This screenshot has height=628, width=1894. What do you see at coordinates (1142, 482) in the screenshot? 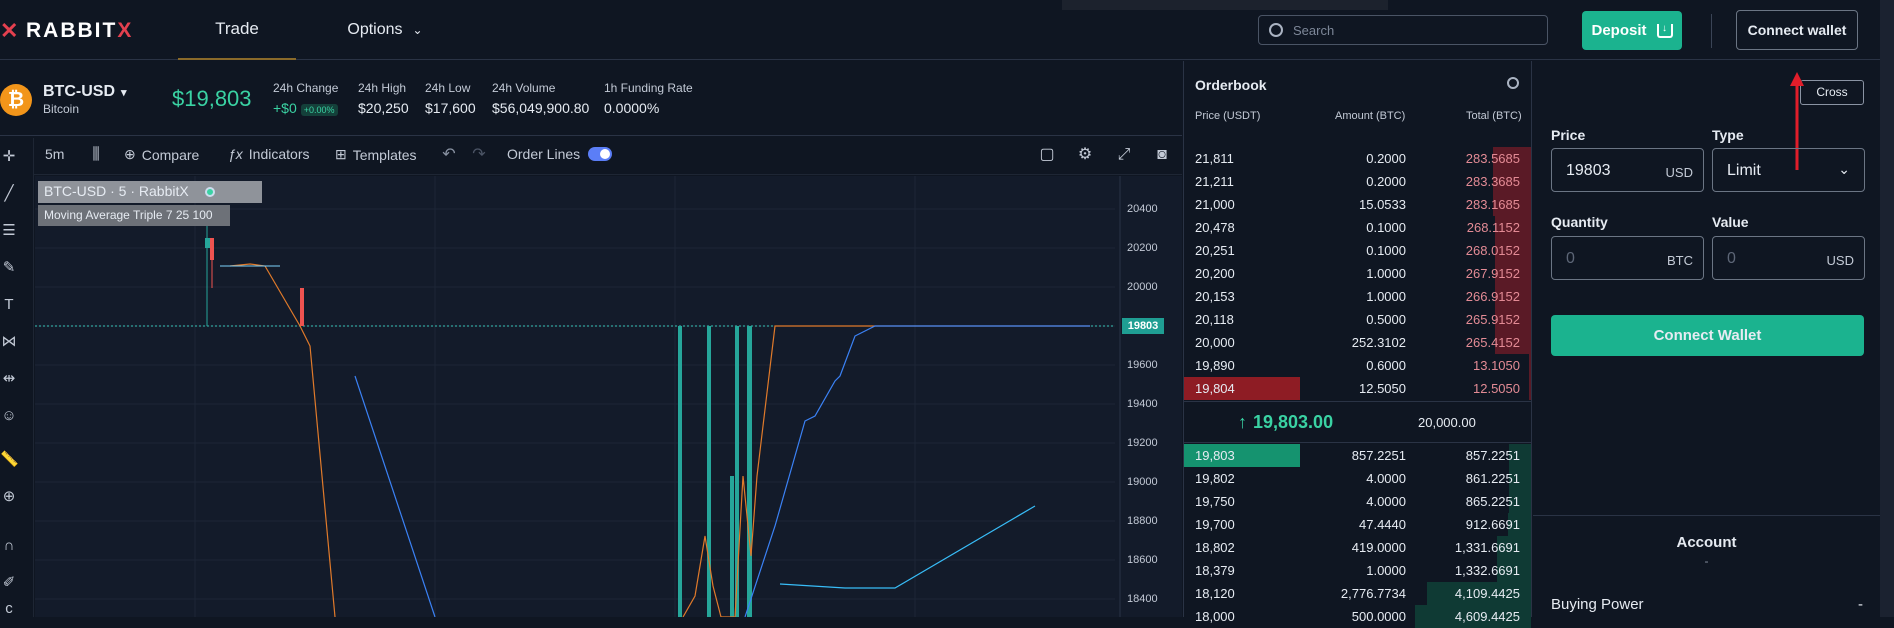
I see `y-tick: 19000` at bounding box center [1142, 482].